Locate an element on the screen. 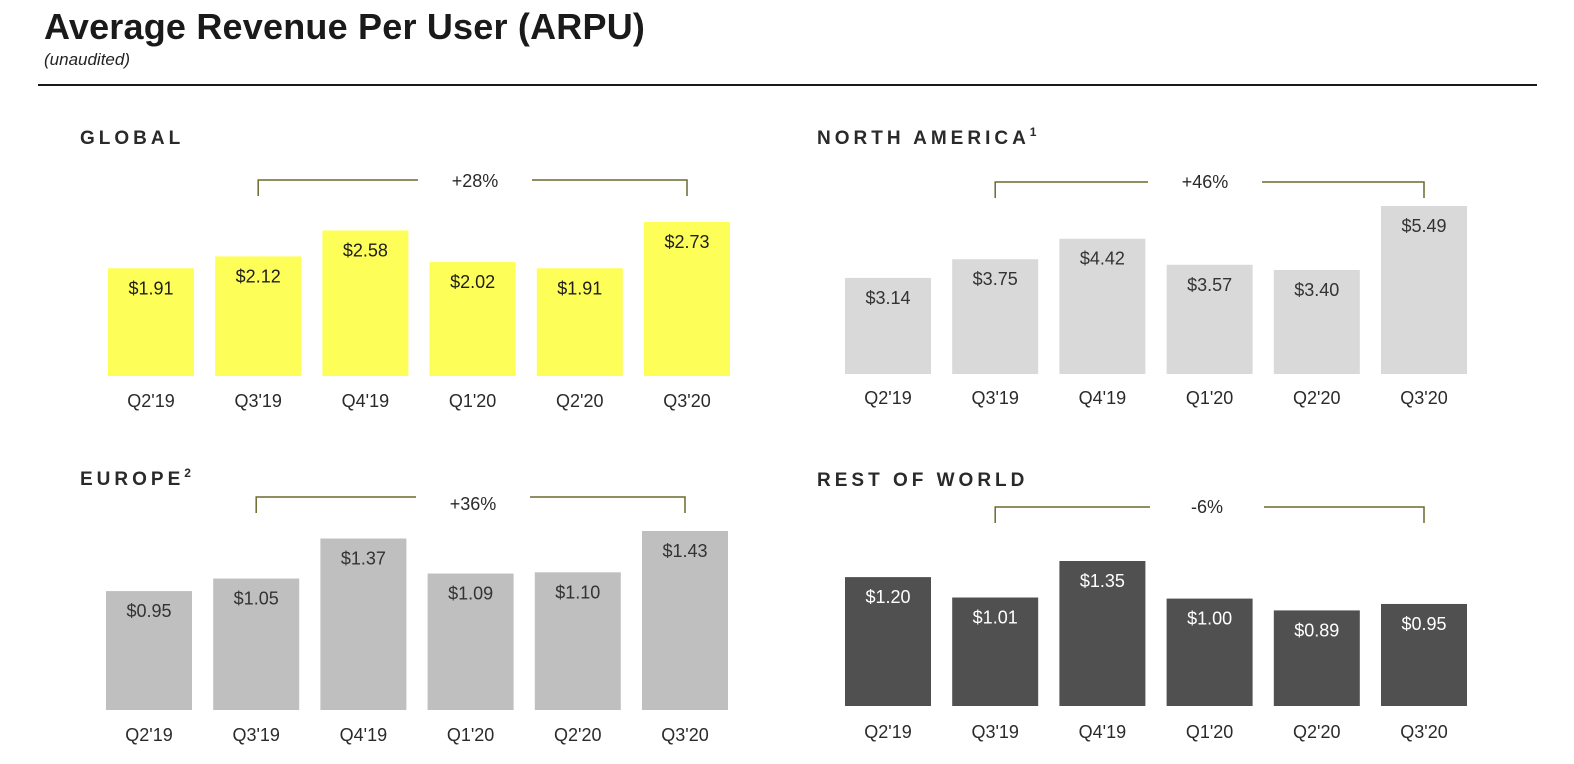 This screenshot has height=764, width=1574. data-label: $1.37 is located at coordinates (363, 559).